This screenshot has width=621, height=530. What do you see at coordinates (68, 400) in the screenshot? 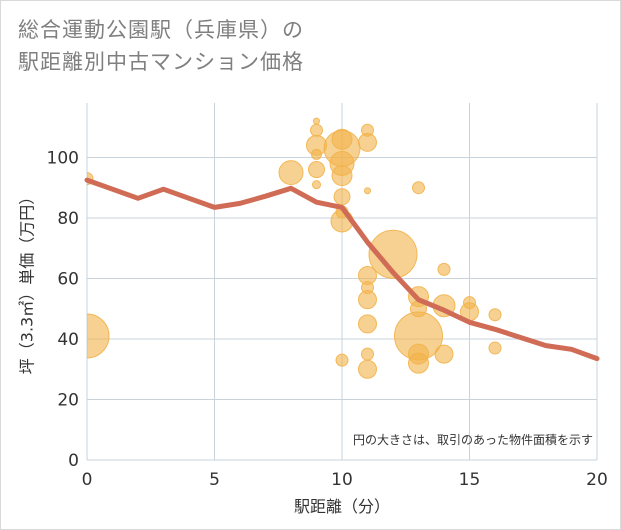
I see `y-tick-label: 20` at bounding box center [68, 400].